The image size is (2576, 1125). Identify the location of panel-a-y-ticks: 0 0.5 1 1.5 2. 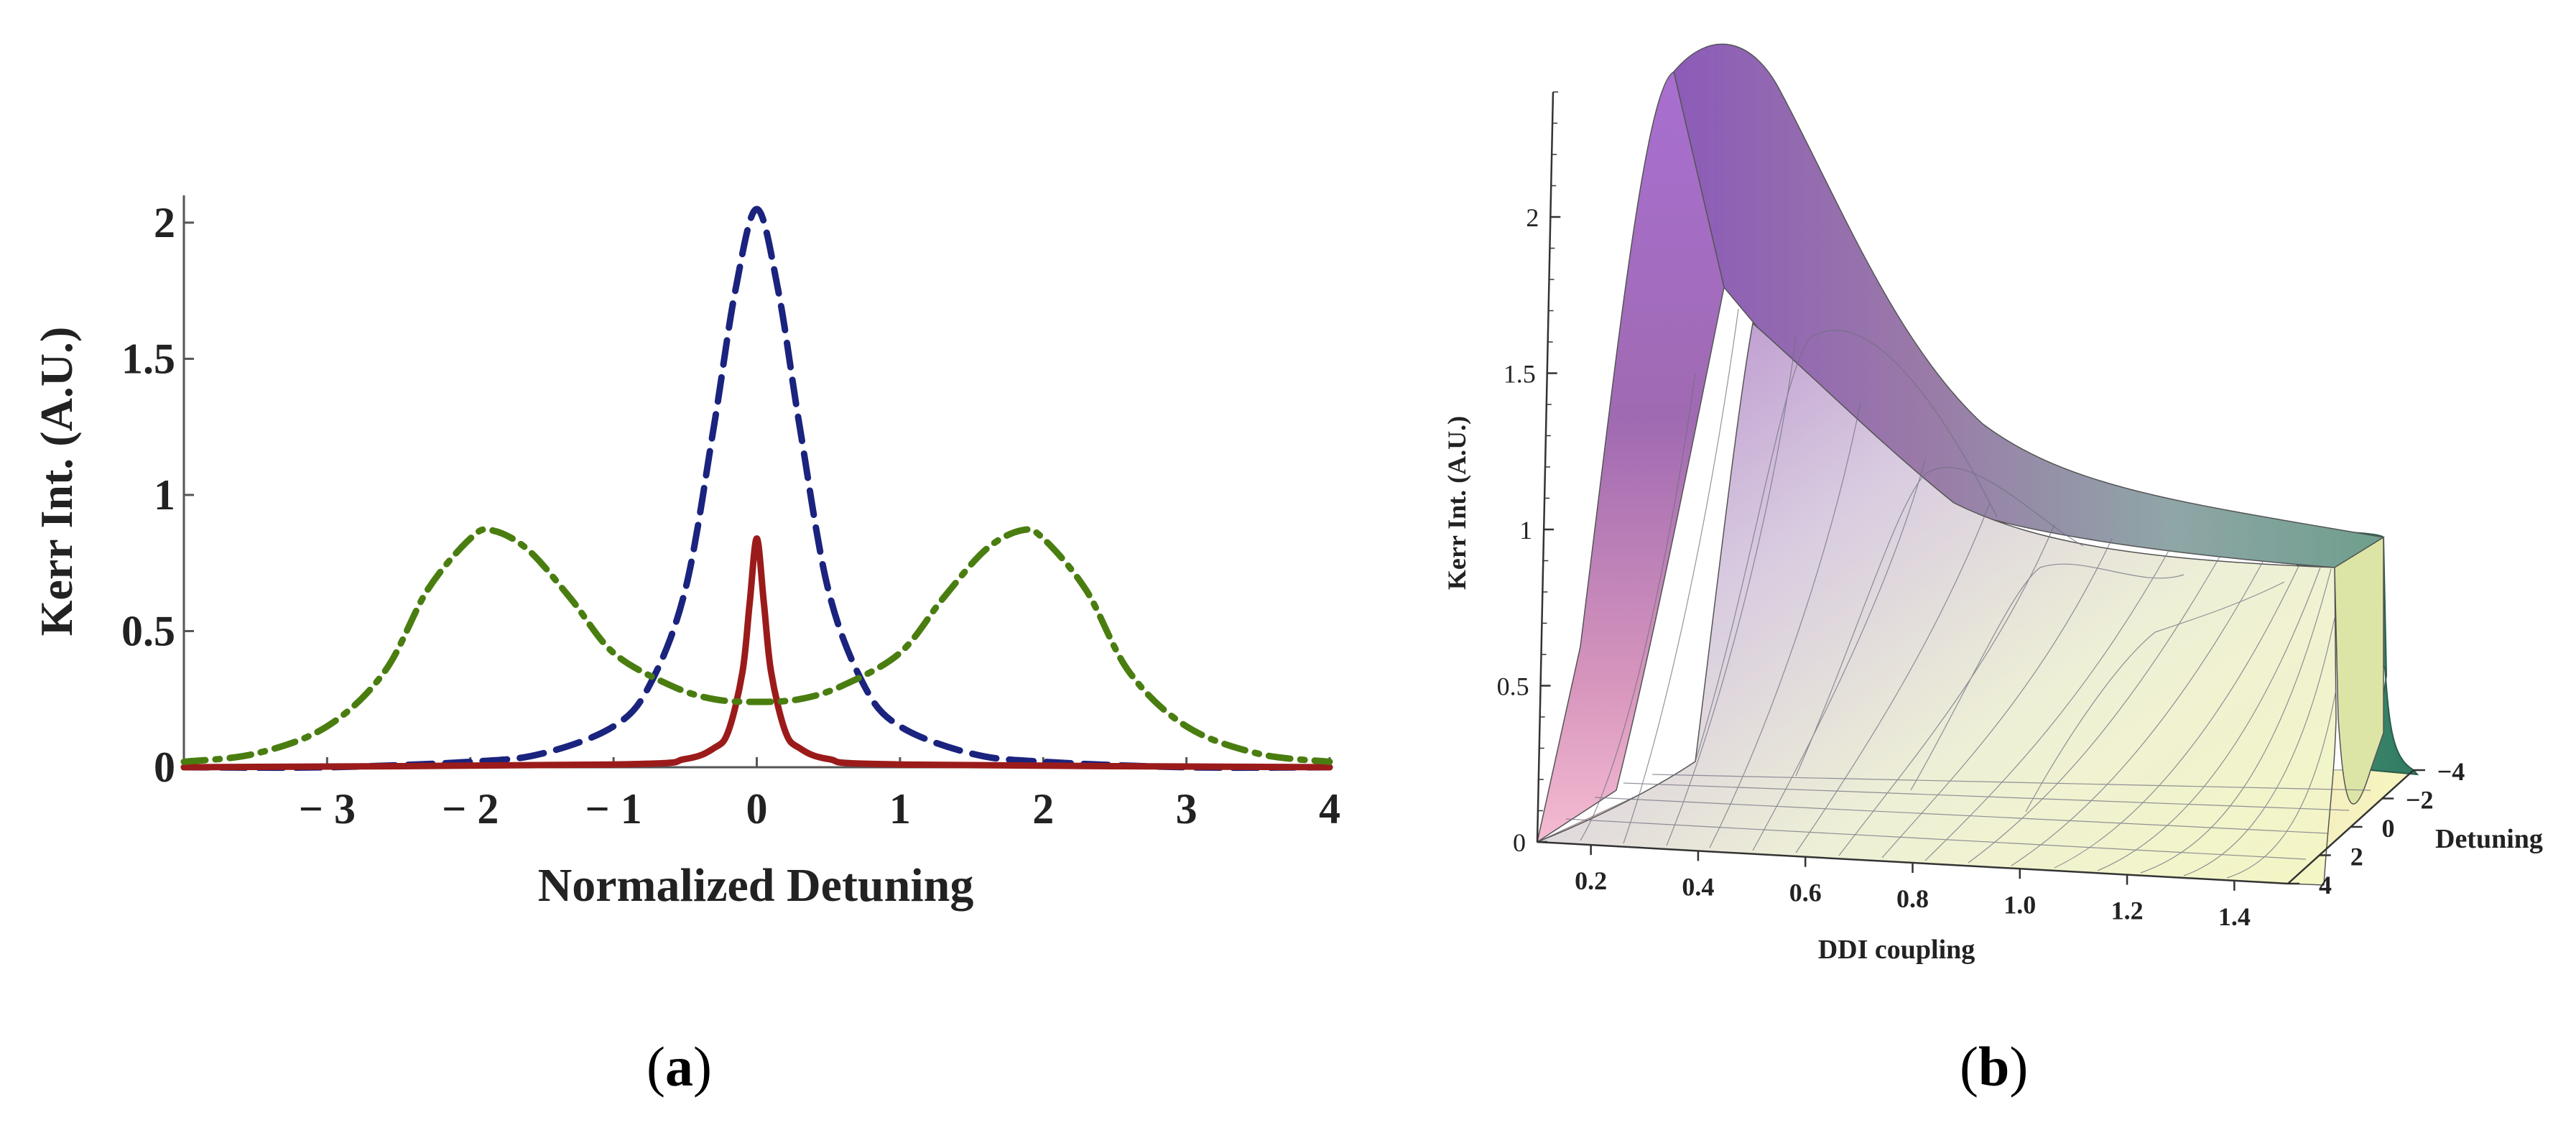
(157, 495).